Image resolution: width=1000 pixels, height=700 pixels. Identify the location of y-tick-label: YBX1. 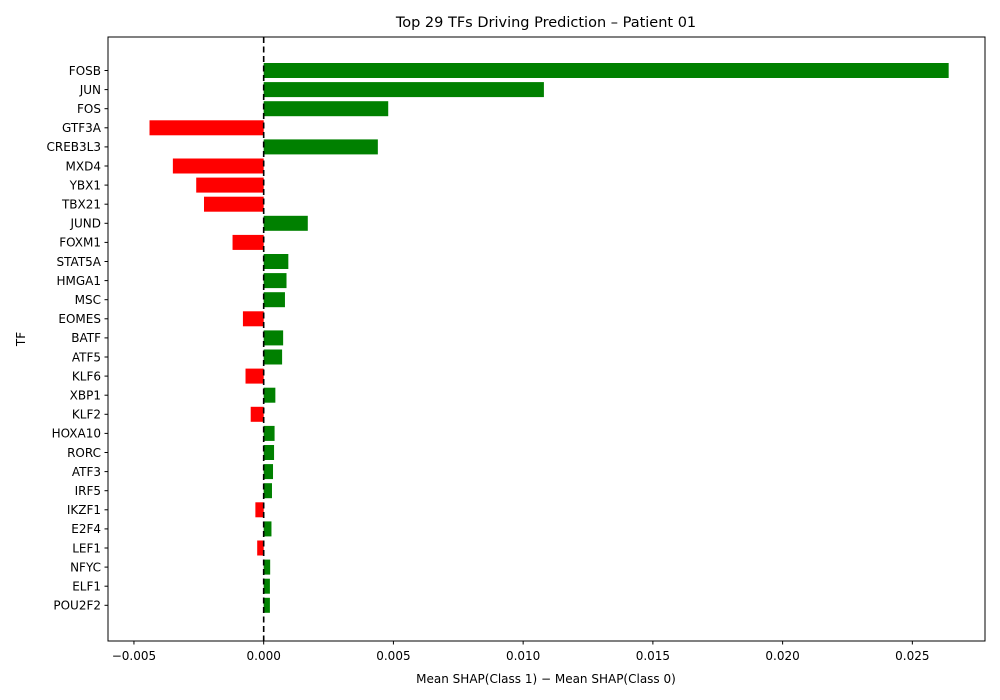
(85, 185).